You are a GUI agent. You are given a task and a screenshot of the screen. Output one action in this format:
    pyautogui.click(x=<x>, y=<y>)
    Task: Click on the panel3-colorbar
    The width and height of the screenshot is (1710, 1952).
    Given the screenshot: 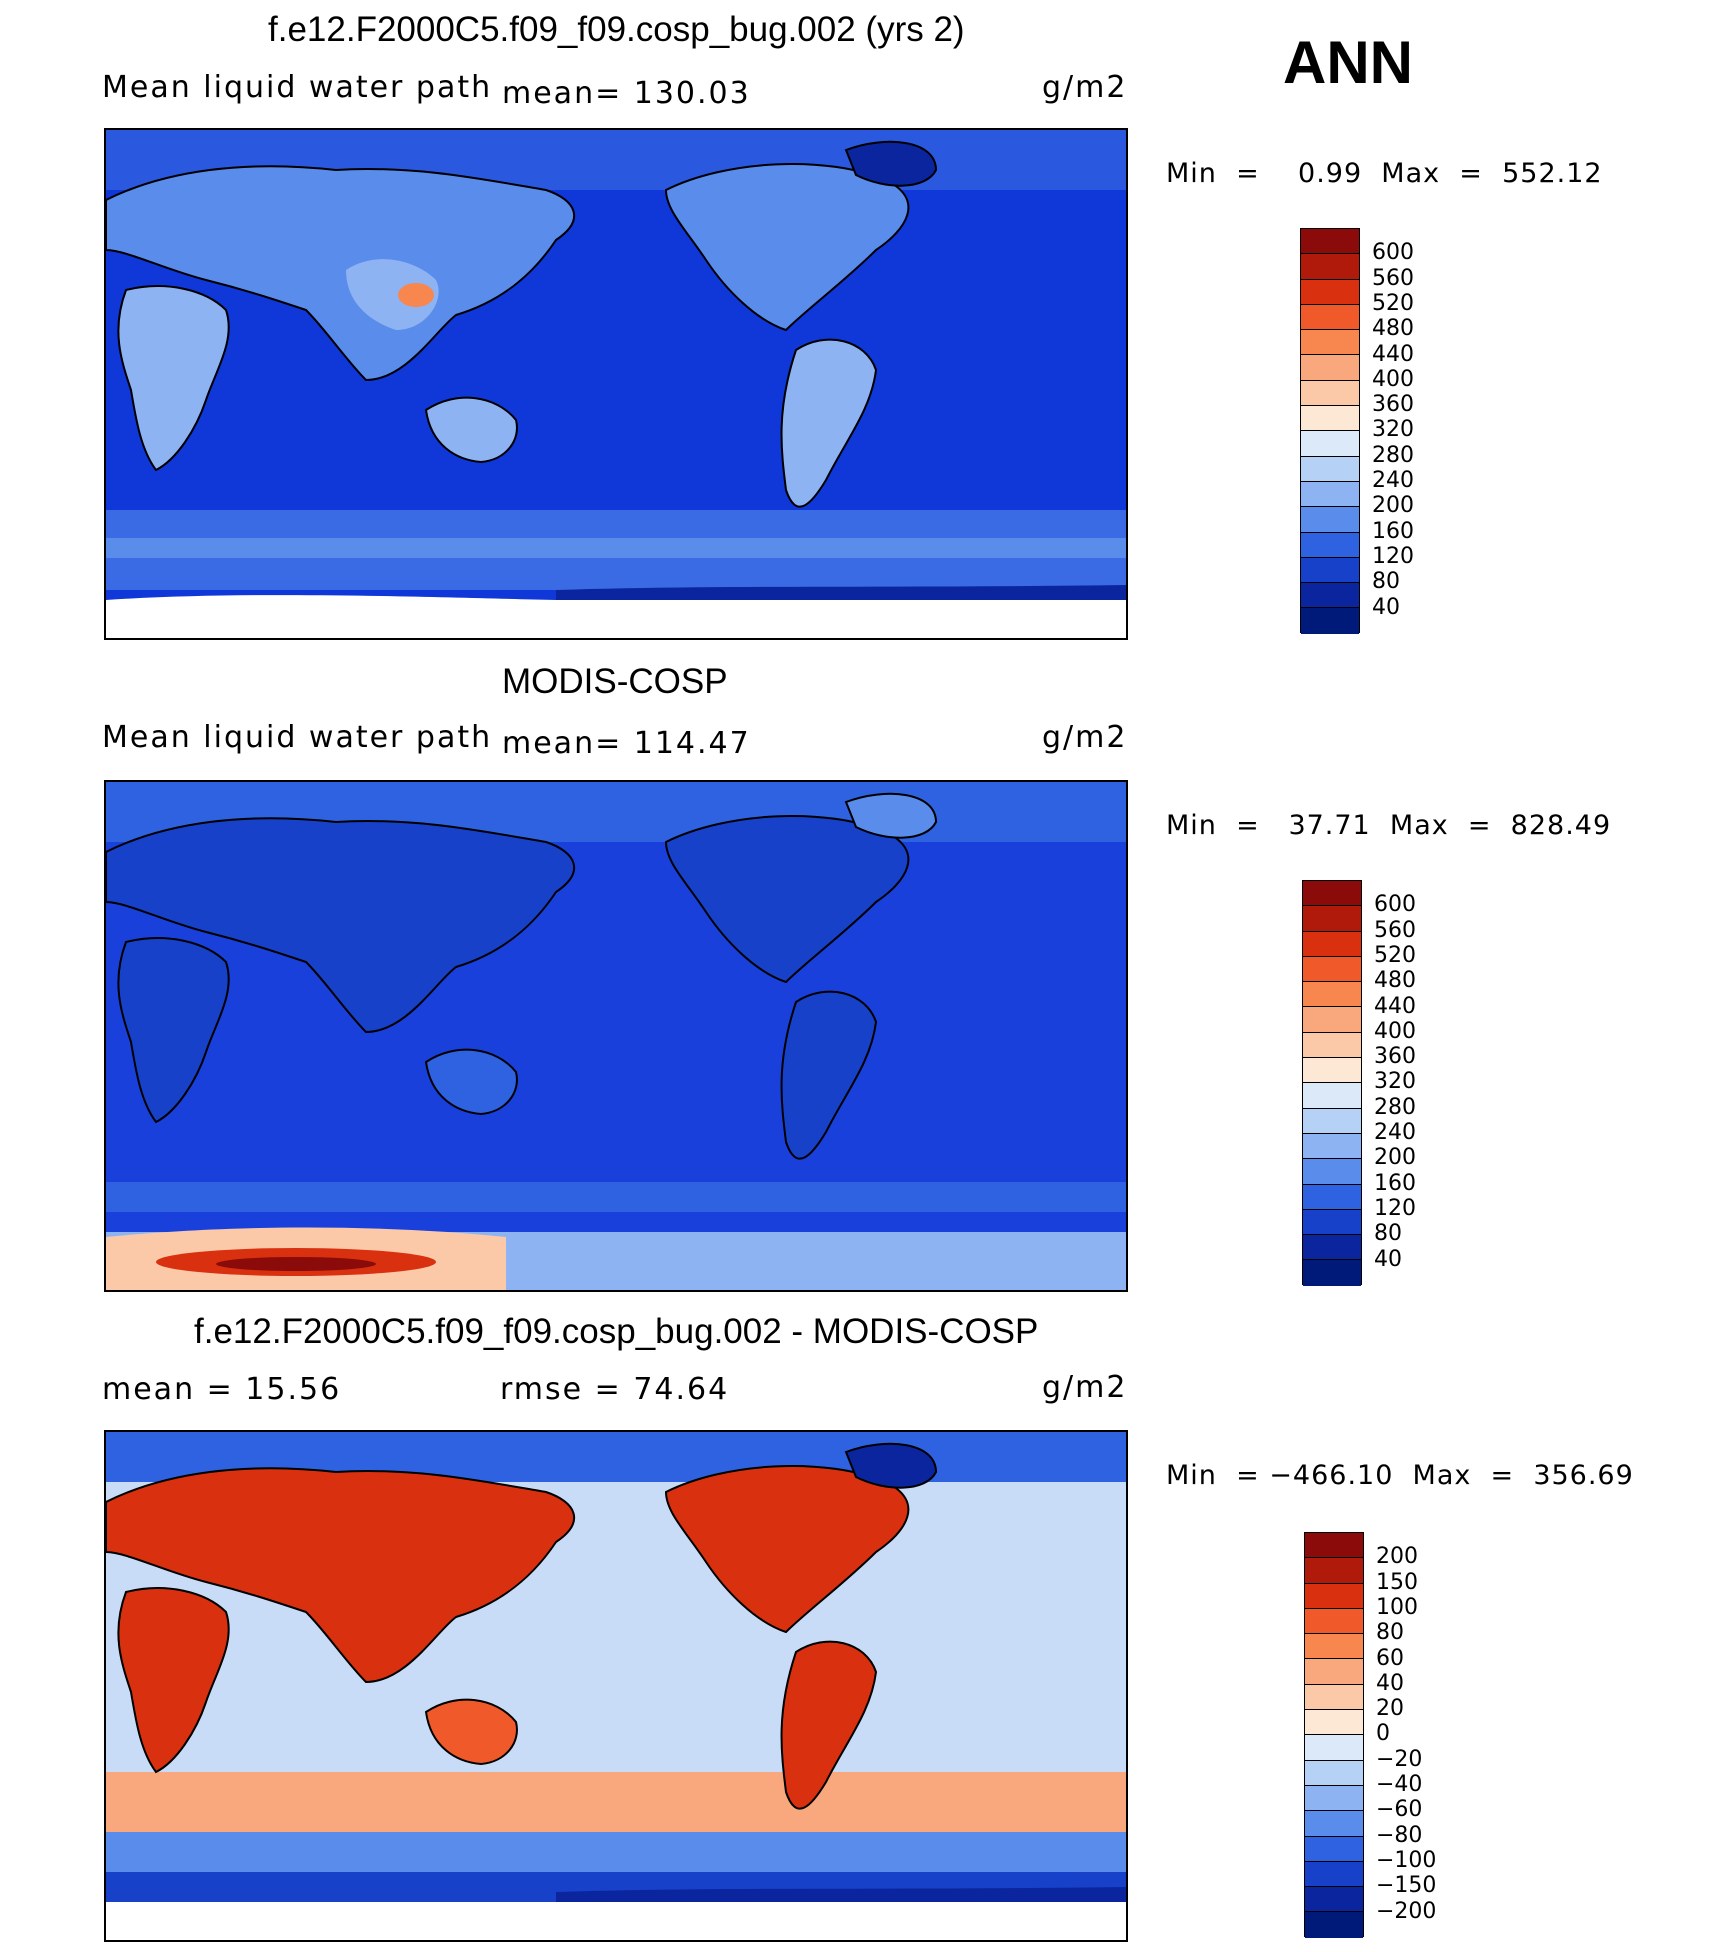 What is the action you would take?
    pyautogui.click(x=1334, y=1735)
    